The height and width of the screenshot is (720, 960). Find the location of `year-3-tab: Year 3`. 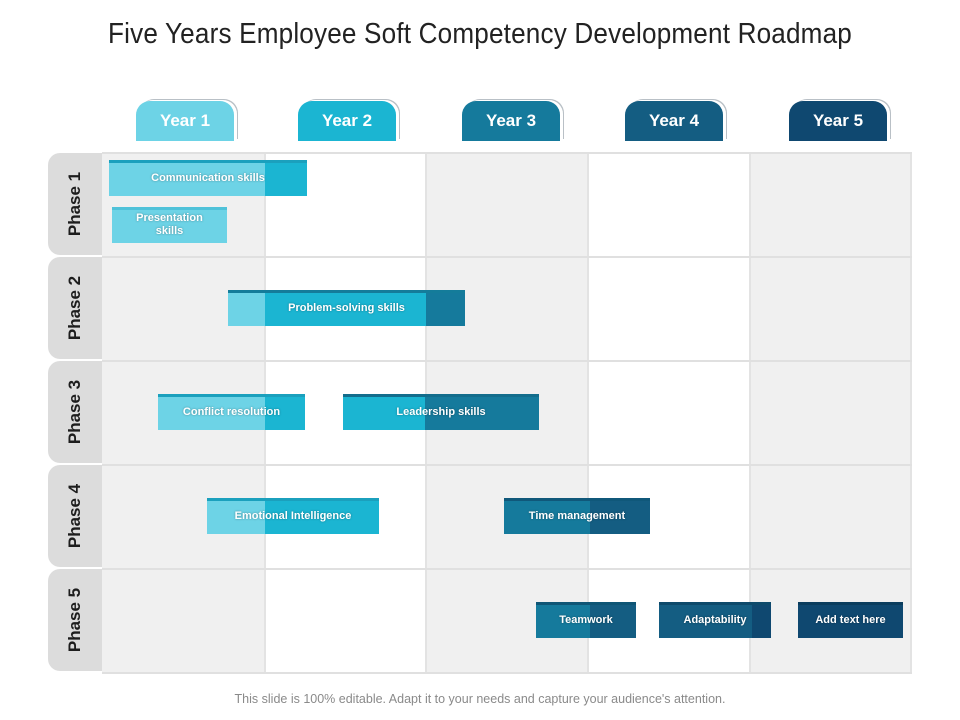

year-3-tab: Year 3 is located at coordinates (511, 121).